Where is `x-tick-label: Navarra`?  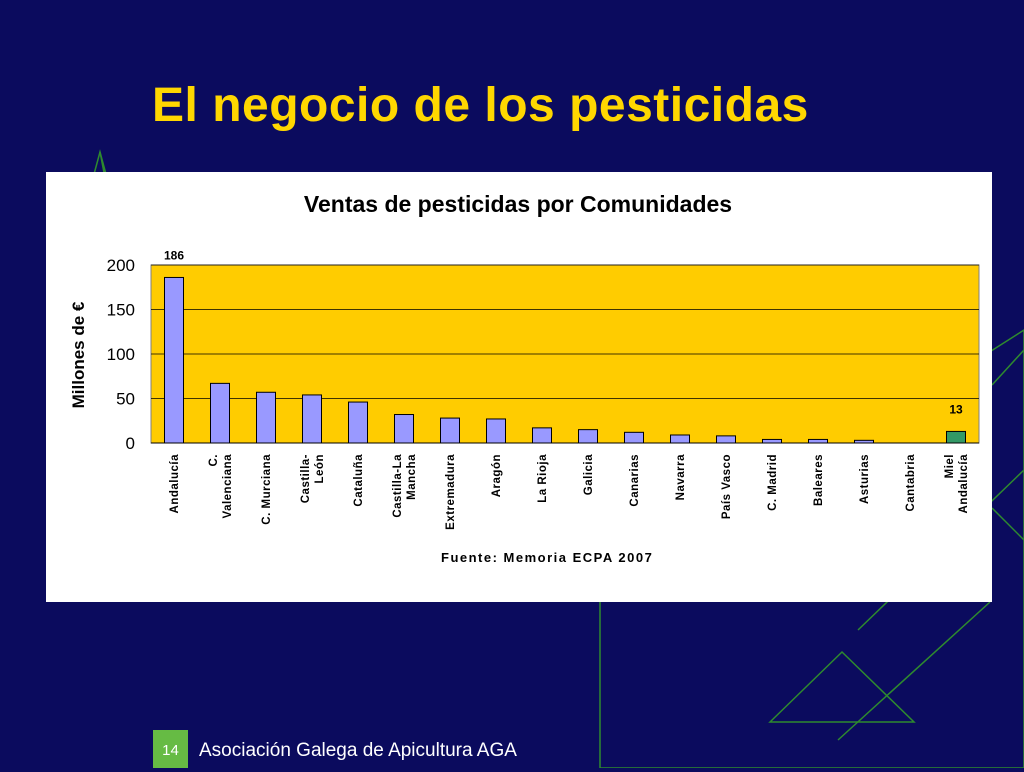 x-tick-label: Navarra is located at coordinates (681, 477).